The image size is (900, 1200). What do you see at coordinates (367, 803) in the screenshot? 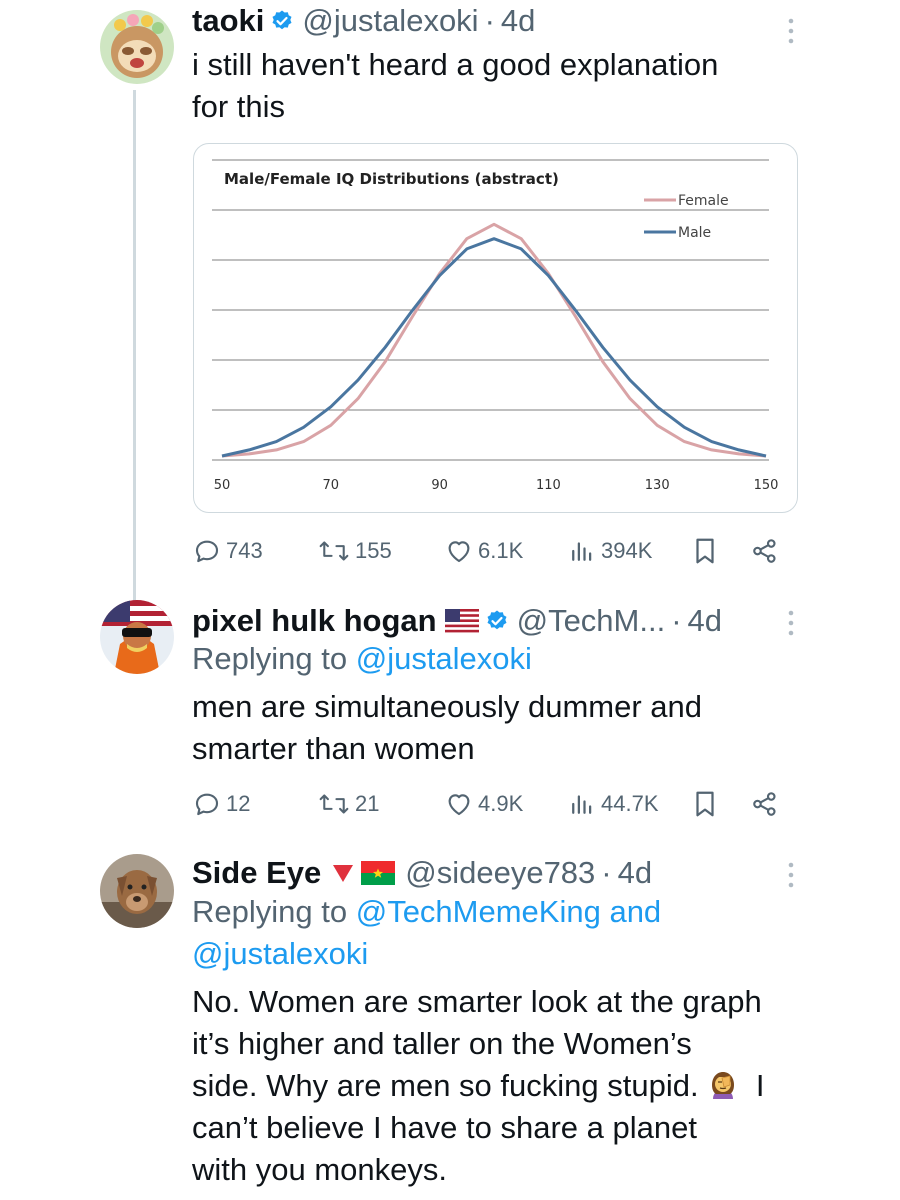
I see `repost-count: 21` at bounding box center [367, 803].